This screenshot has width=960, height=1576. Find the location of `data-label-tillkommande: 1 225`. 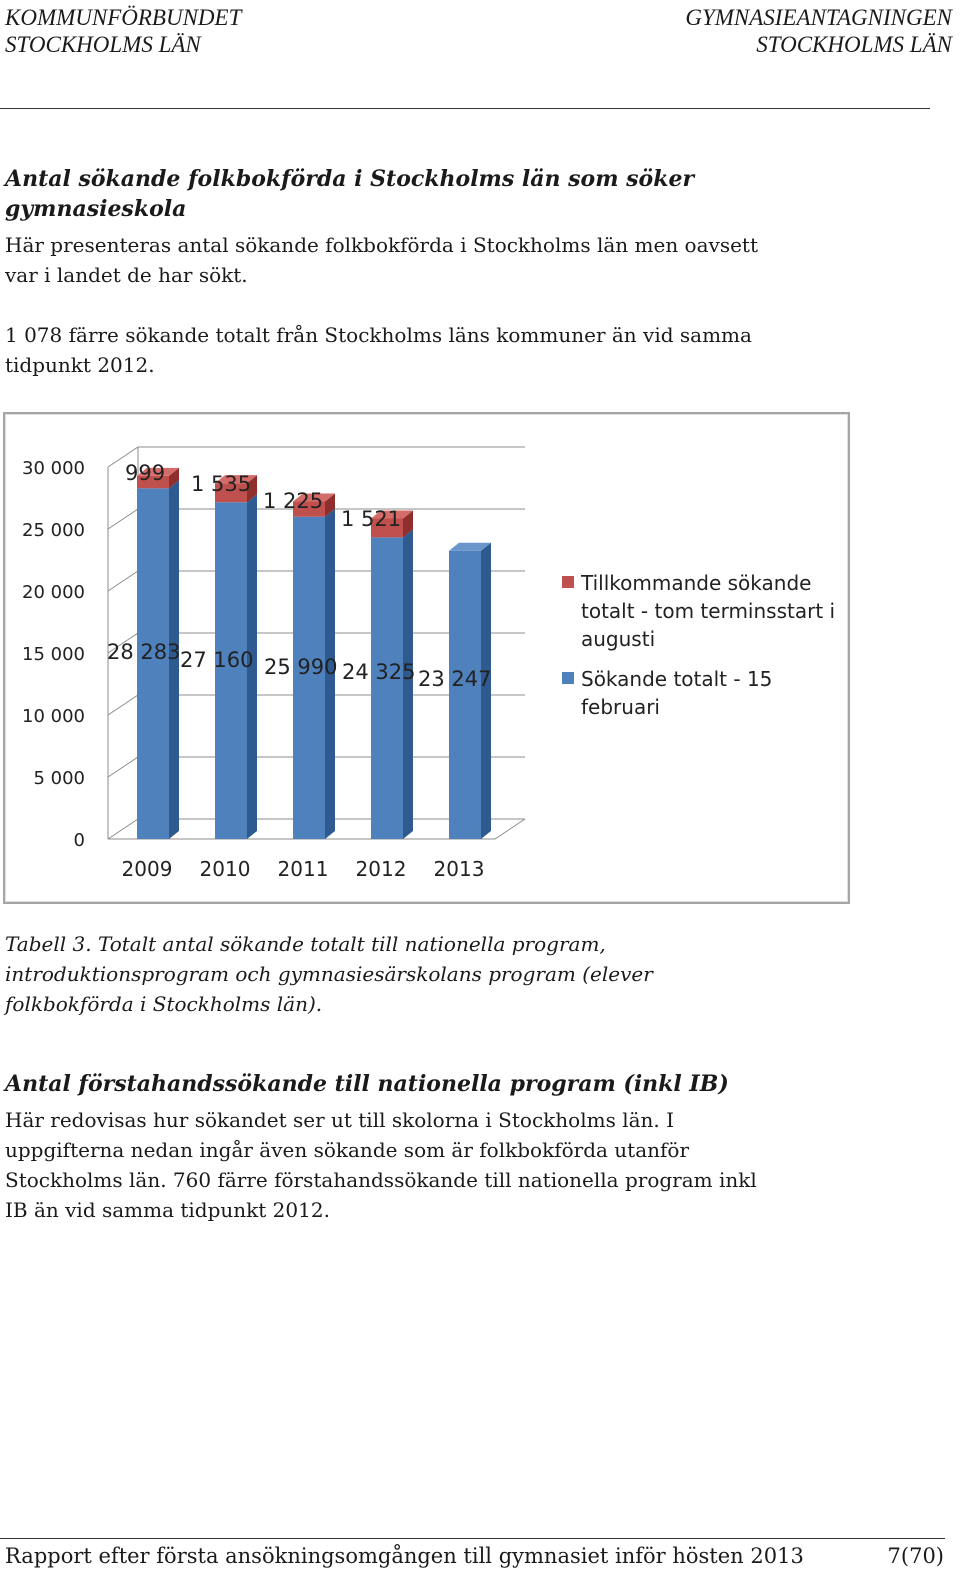

data-label-tillkommande: 1 225 is located at coordinates (293, 501).